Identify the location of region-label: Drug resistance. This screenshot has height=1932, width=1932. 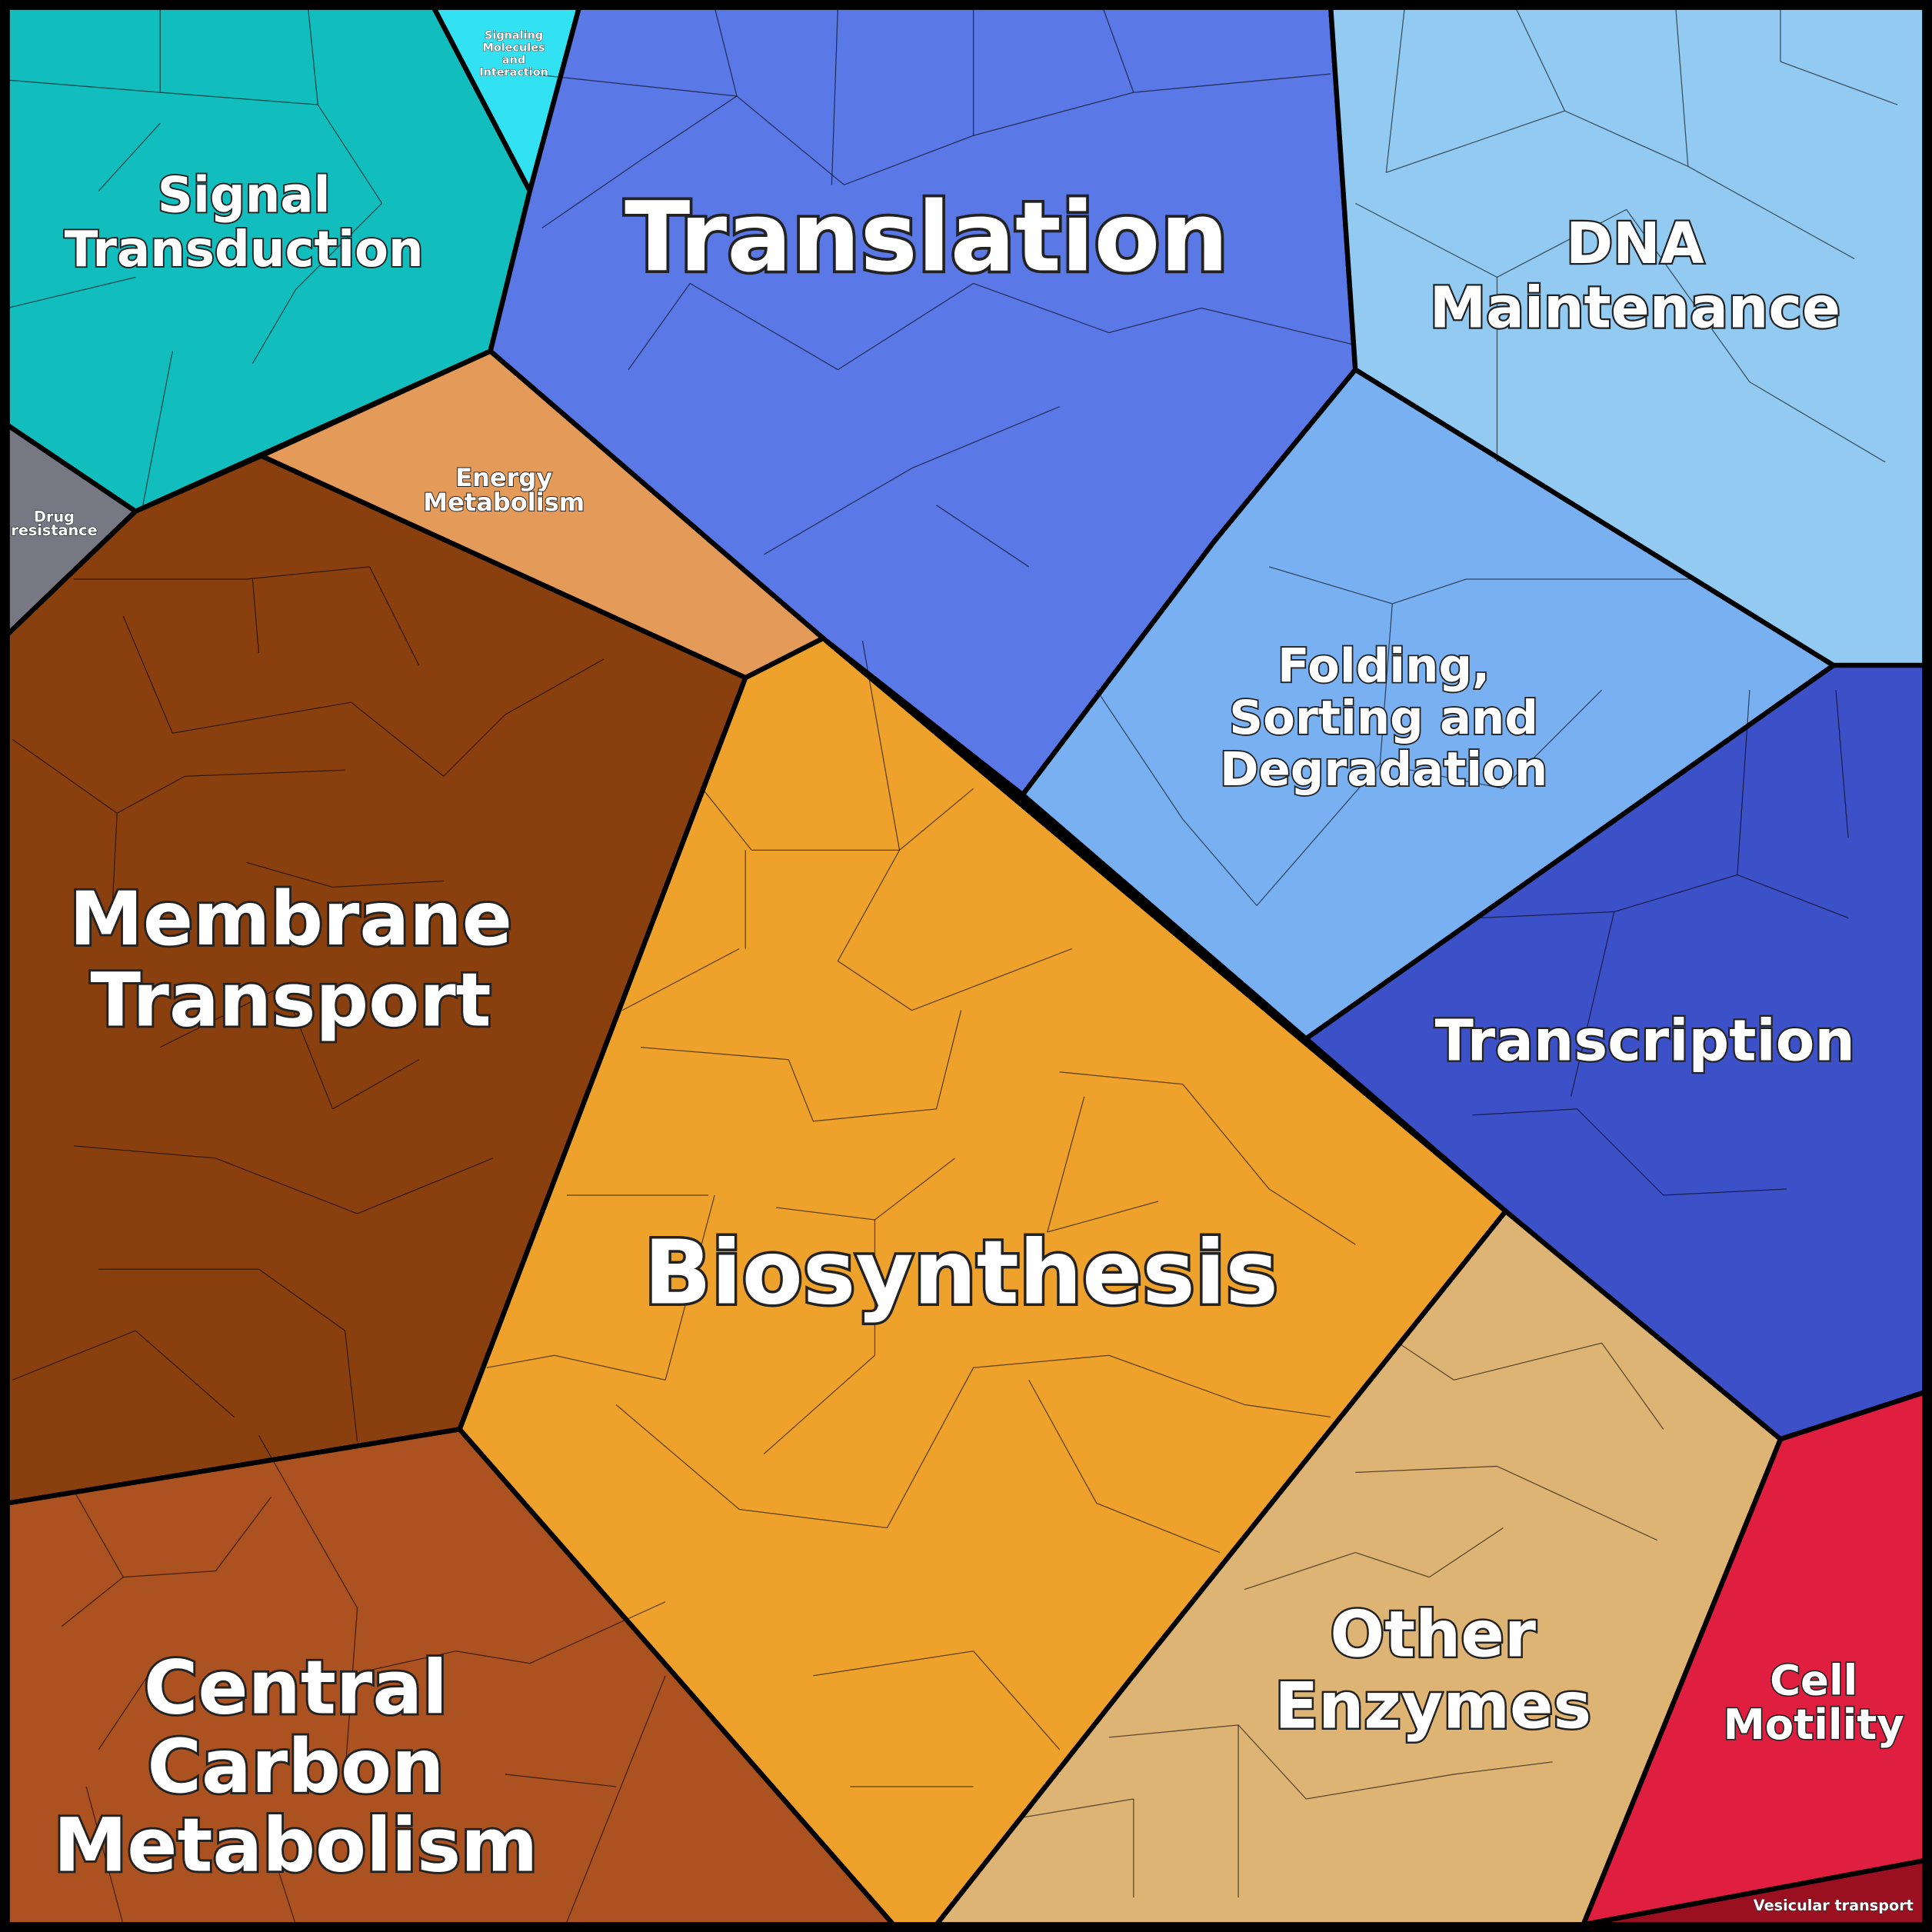
(54, 523).